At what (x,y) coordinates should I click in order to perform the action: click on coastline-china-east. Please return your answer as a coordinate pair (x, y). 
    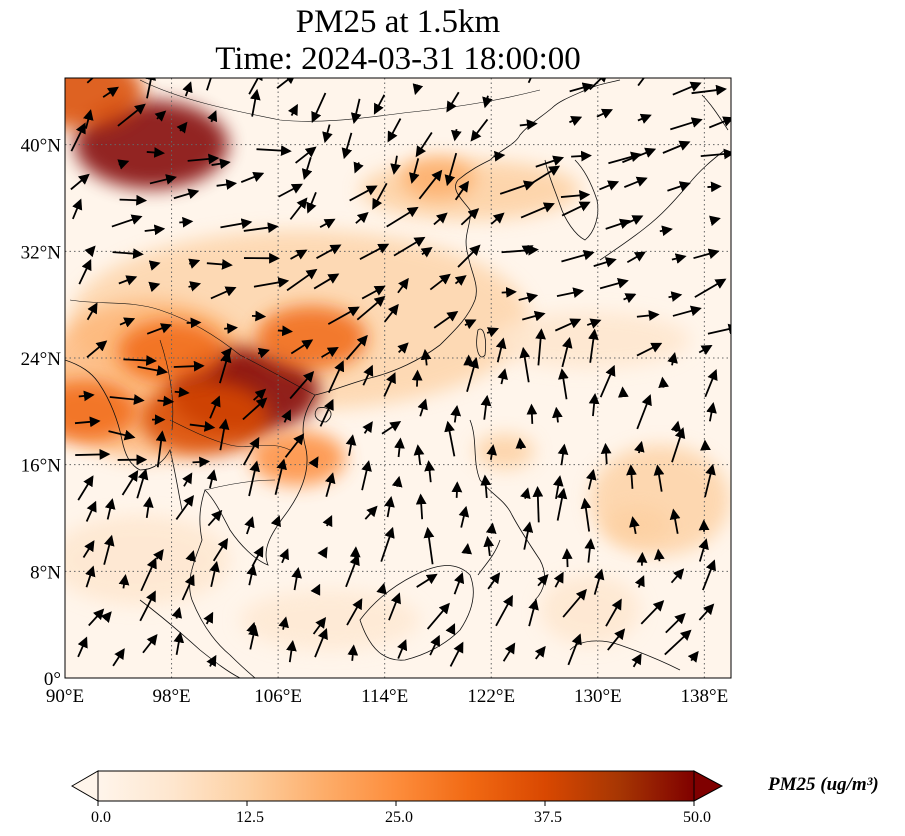
    Looking at the image, I should click on (538, 190).